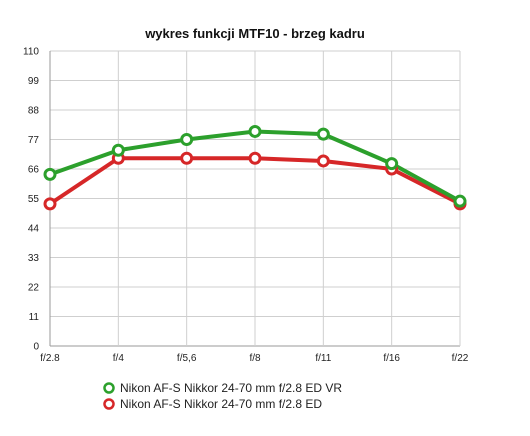 Image resolution: width=530 pixels, height=436 pixels. Describe the element at coordinates (34, 258) in the screenshot. I see `y-tick-label: 33` at that location.